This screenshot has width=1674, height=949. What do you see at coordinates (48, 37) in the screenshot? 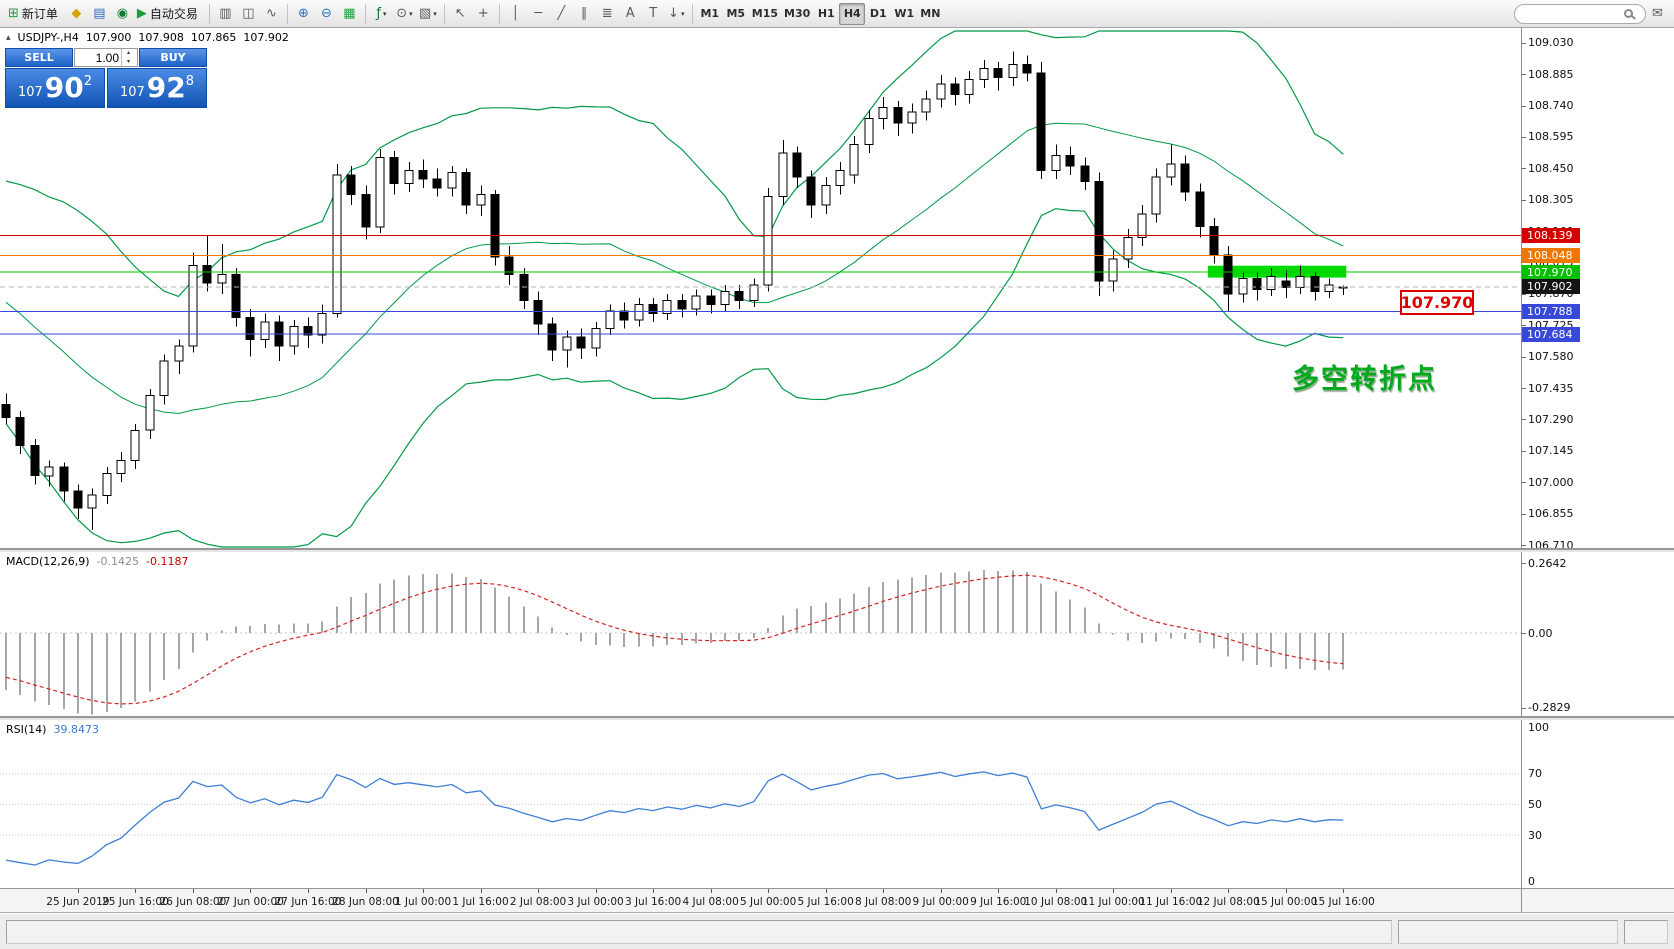
I see `chart-symbol-period: USDJPY-,H4` at bounding box center [48, 37].